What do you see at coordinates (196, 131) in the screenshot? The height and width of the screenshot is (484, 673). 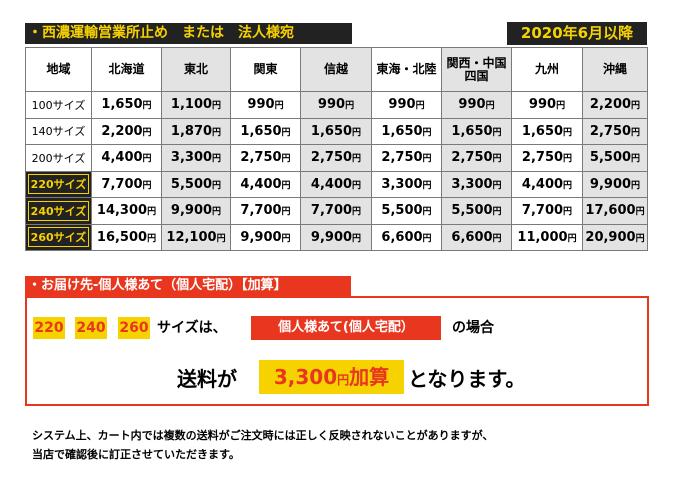 I see `price-cell: 1,870円` at bounding box center [196, 131].